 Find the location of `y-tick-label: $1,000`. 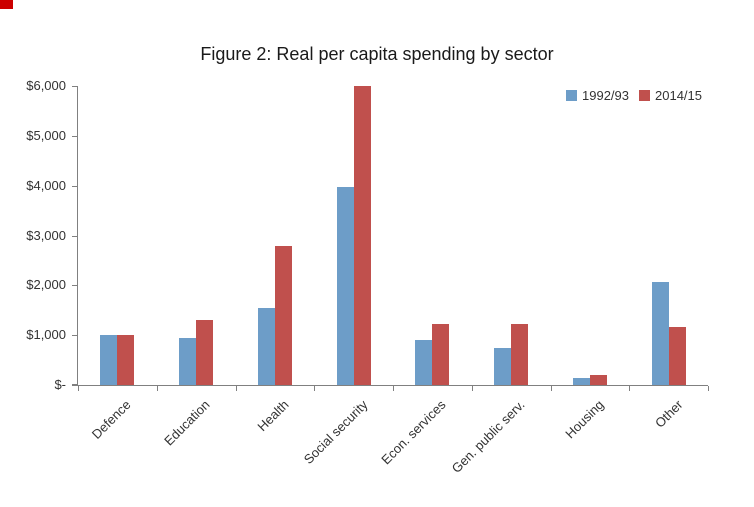

y-tick-label: $1,000 is located at coordinates (46, 335).